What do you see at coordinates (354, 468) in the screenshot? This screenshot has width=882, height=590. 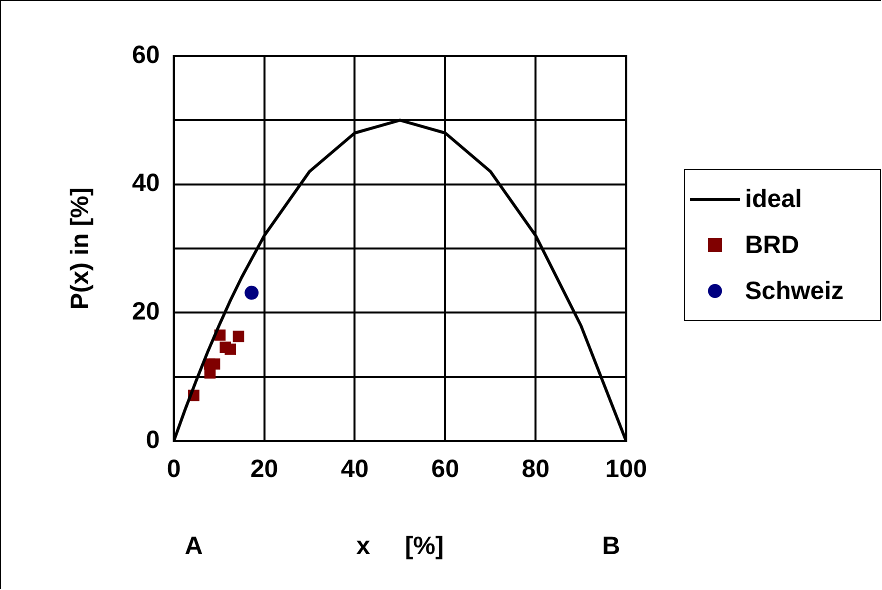 I see `x-tick-label: 40` at bounding box center [354, 468].